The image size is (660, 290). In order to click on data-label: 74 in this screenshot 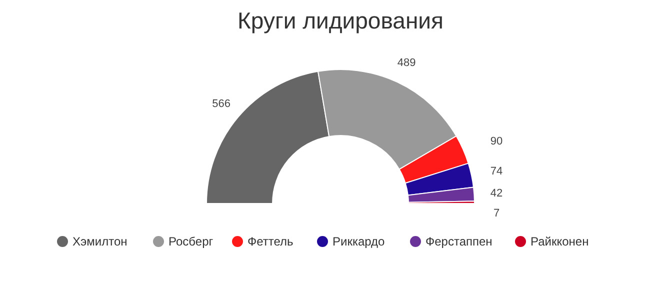, I will do `click(496, 172)`.